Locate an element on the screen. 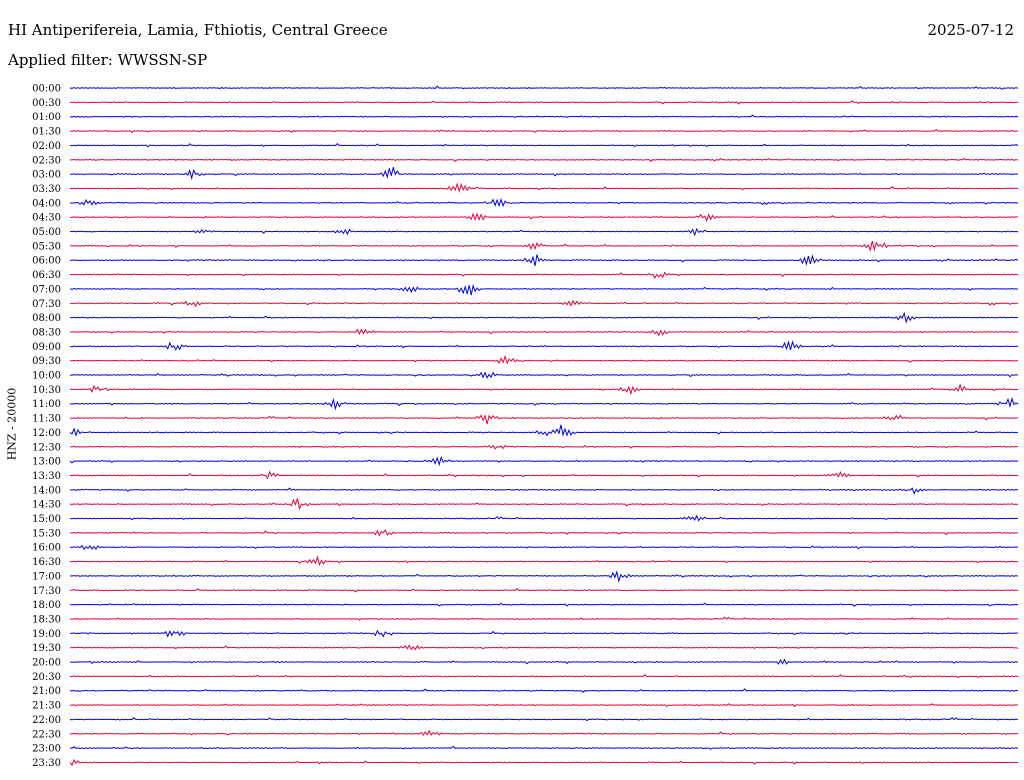 The height and width of the screenshot is (780, 1024). time-tick-label: 15:30 is located at coordinates (46, 533).